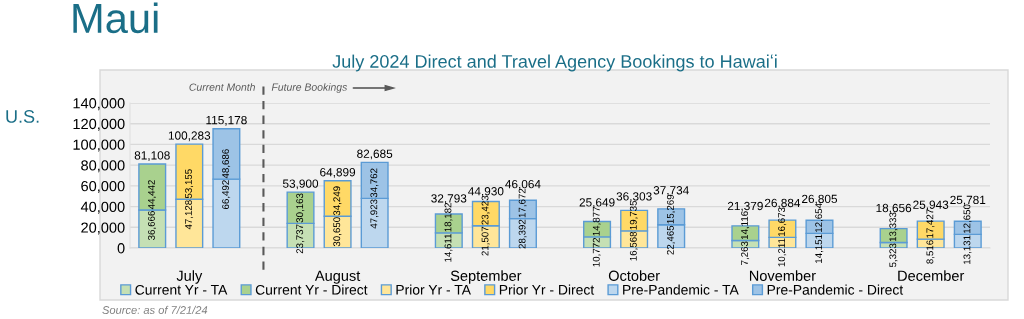 This screenshot has width=1024, height=319. Describe the element at coordinates (181, 289) in the screenshot. I see `legend-label: Current Yr - TA` at that location.